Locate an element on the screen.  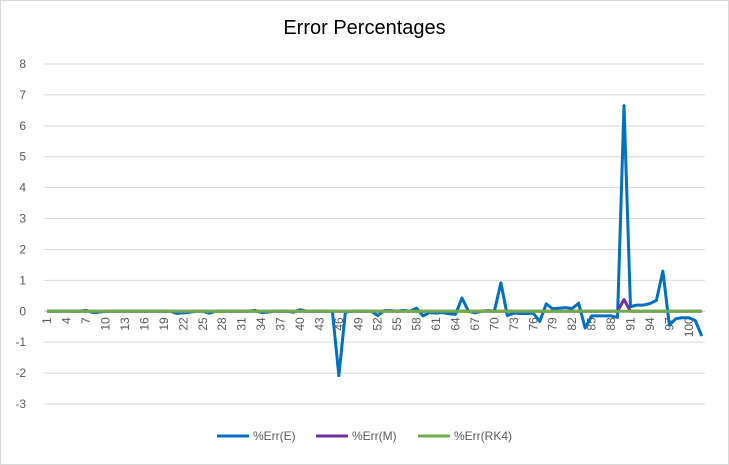
x-tick-label: 28 is located at coordinates (222, 324).